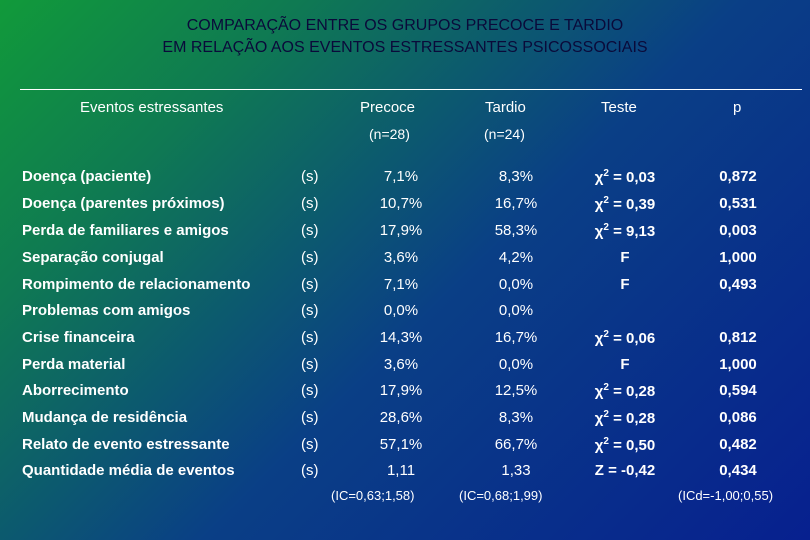  What do you see at coordinates (738, 176) in the screenshot?
I see `row-p-value: 0,872` at bounding box center [738, 176].